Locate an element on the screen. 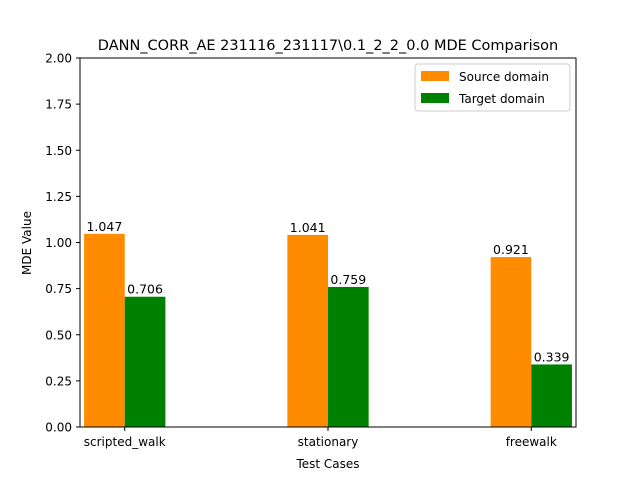 This screenshot has width=640, height=484. legend-box is located at coordinates (492, 87).